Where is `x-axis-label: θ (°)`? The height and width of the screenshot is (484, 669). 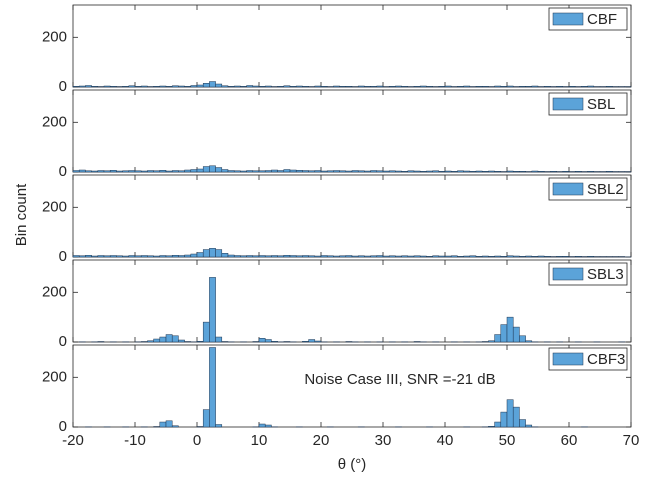 x-axis-label: θ (°) is located at coordinates (352, 464).